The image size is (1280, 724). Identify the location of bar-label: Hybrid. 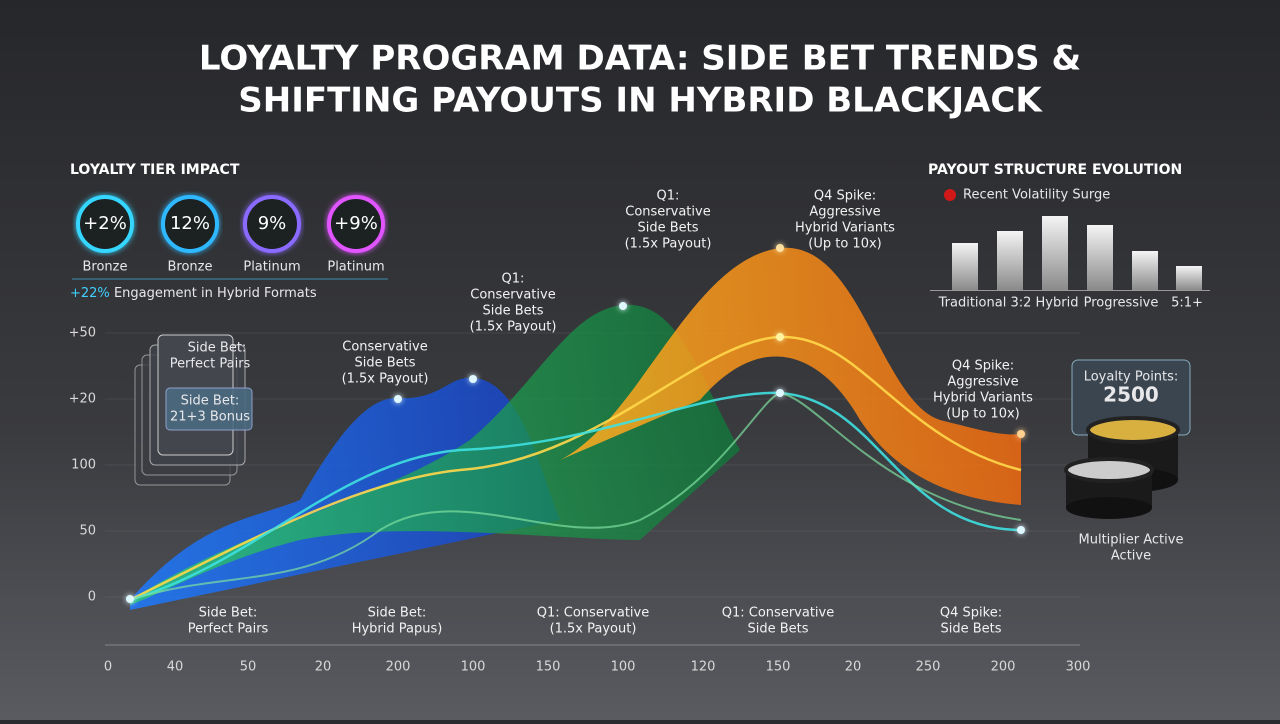
(1057, 303).